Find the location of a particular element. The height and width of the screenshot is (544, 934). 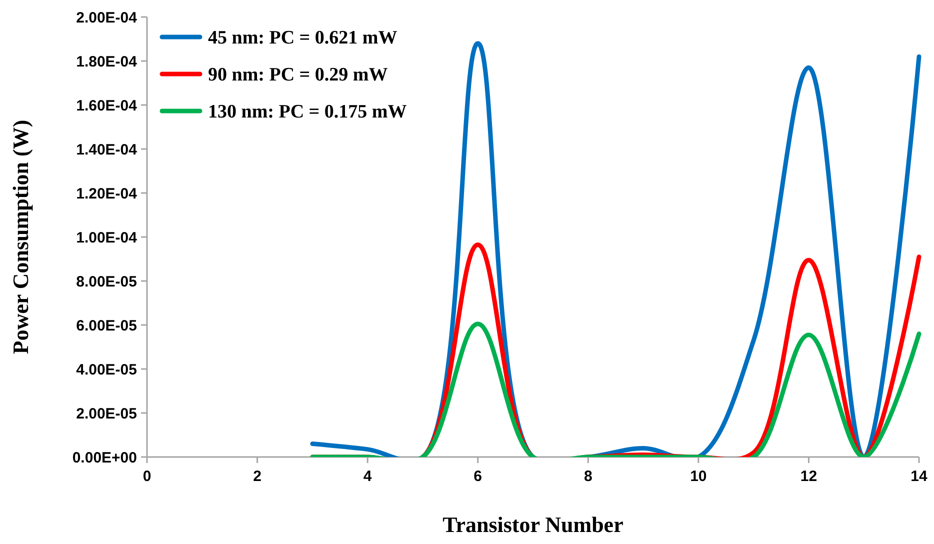

y-axis-title: Power Consumption (W) is located at coordinates (20, 237).